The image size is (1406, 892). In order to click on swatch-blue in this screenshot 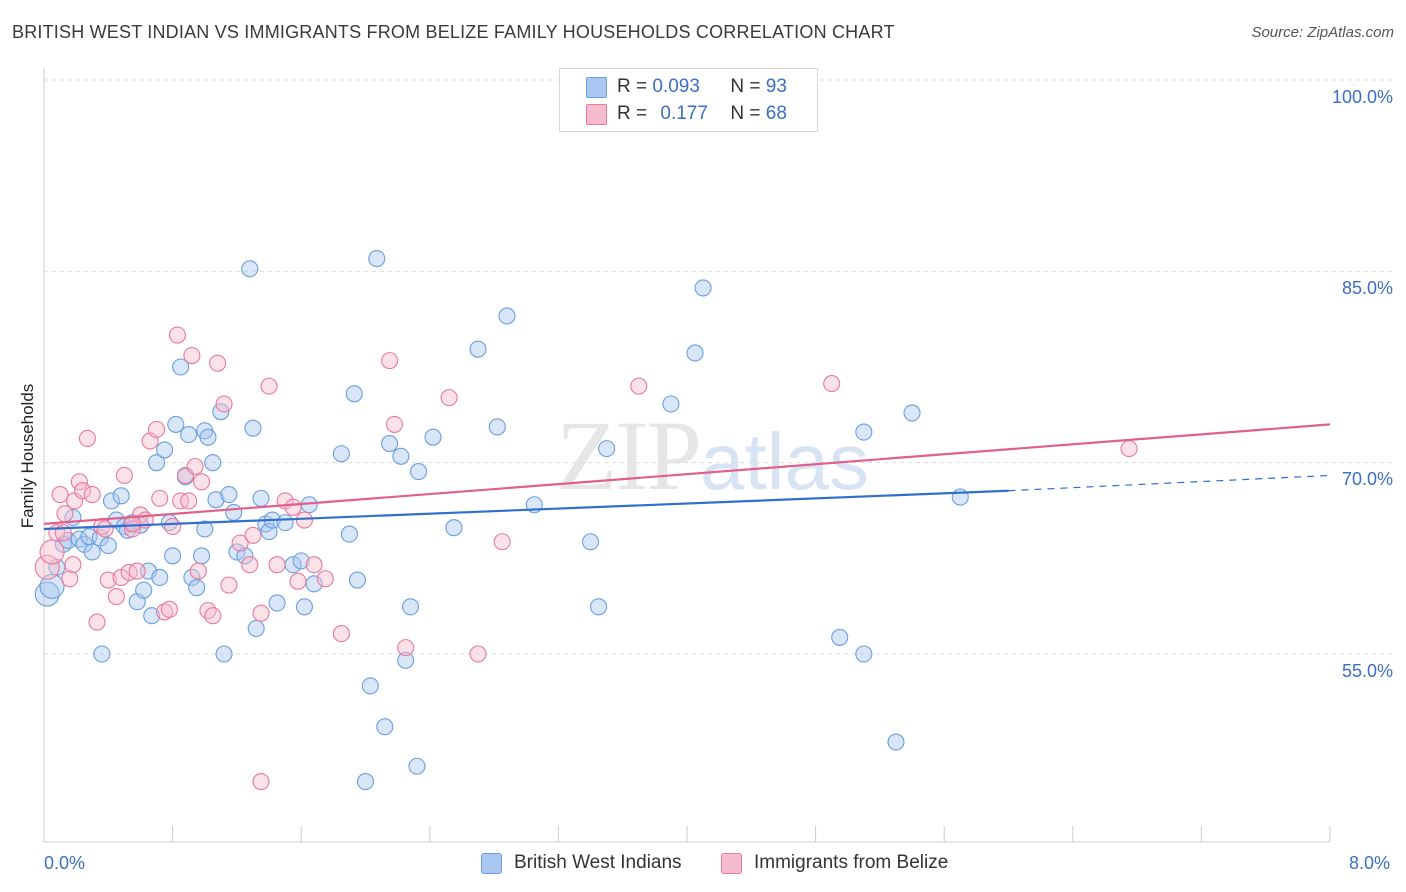, I will do `click(596, 87)`.